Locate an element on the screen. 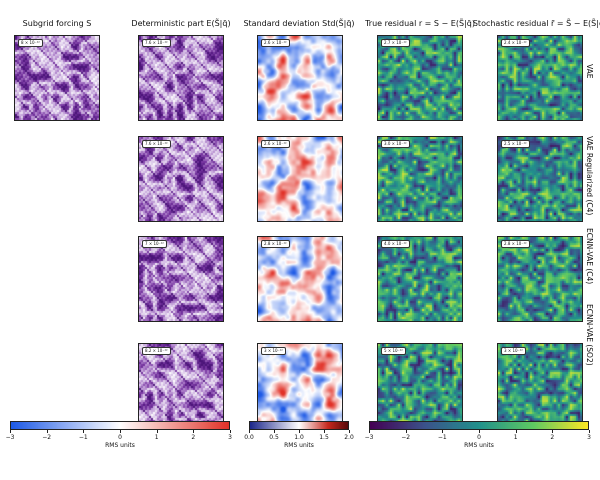 Image resolution: width=600 pixels, height=480 pixels. column-title-deterministic: Deterministic part E(S̃|q̄) is located at coordinates (181, 23).